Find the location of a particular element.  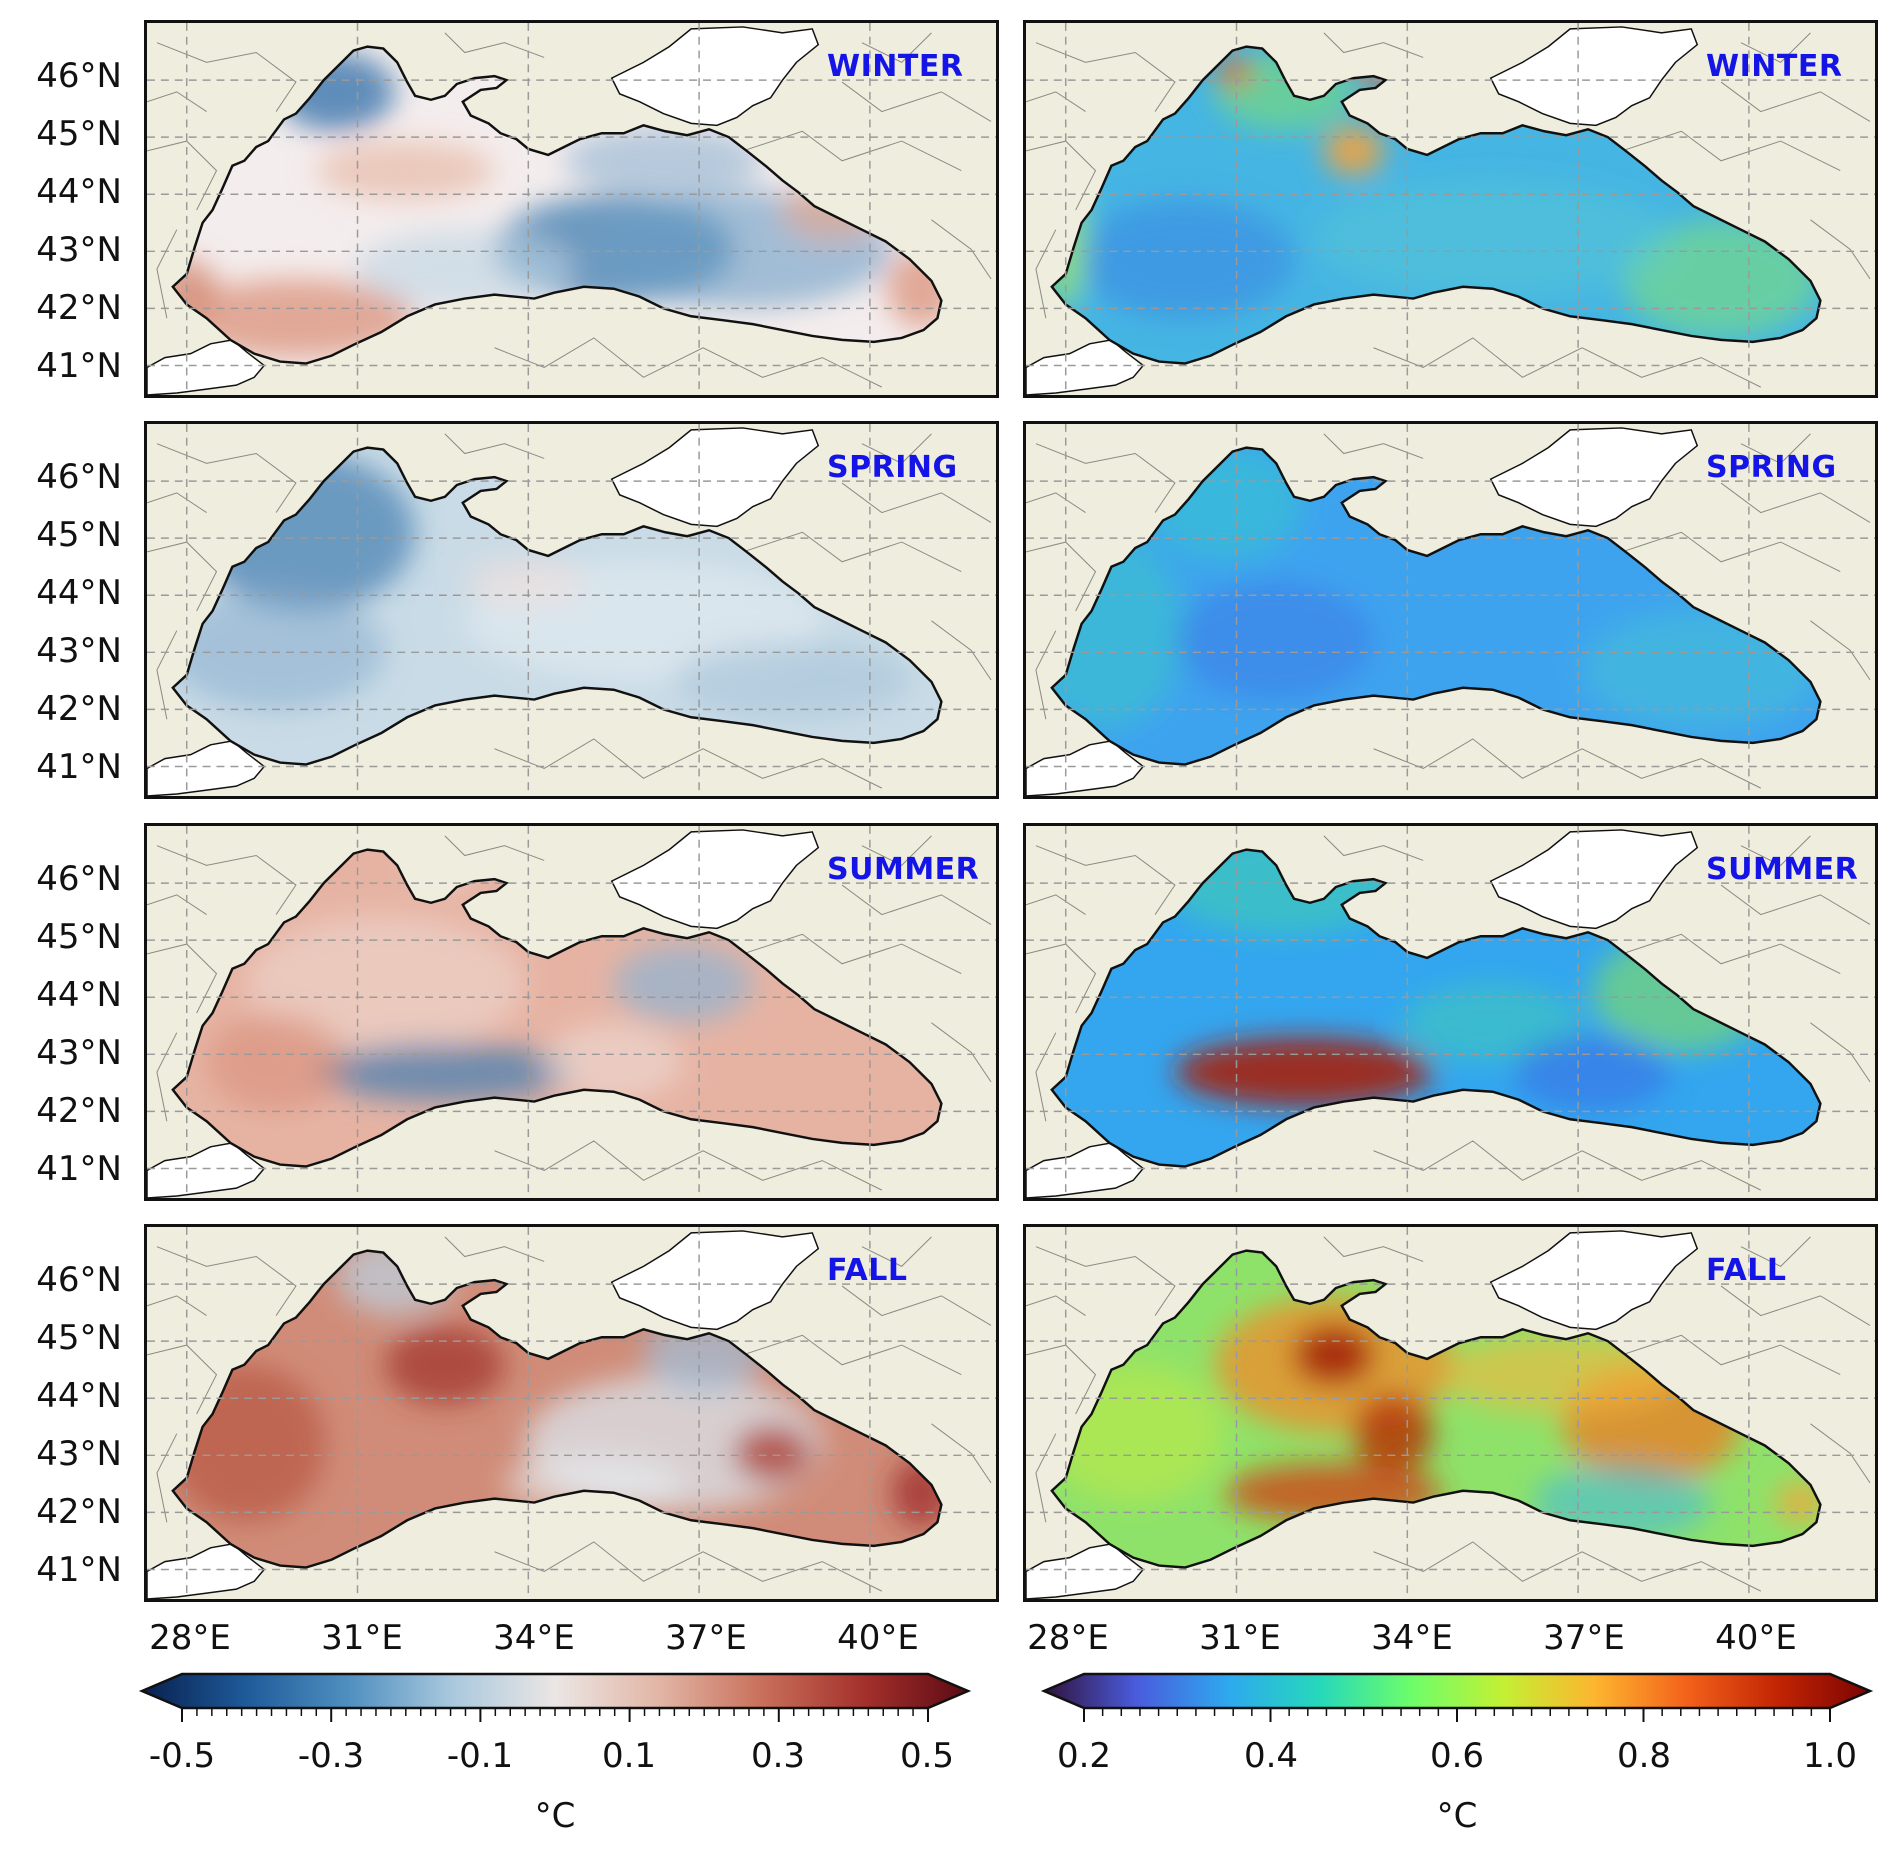

cb-right-tick: 0.4 is located at coordinates (1271, 1756).